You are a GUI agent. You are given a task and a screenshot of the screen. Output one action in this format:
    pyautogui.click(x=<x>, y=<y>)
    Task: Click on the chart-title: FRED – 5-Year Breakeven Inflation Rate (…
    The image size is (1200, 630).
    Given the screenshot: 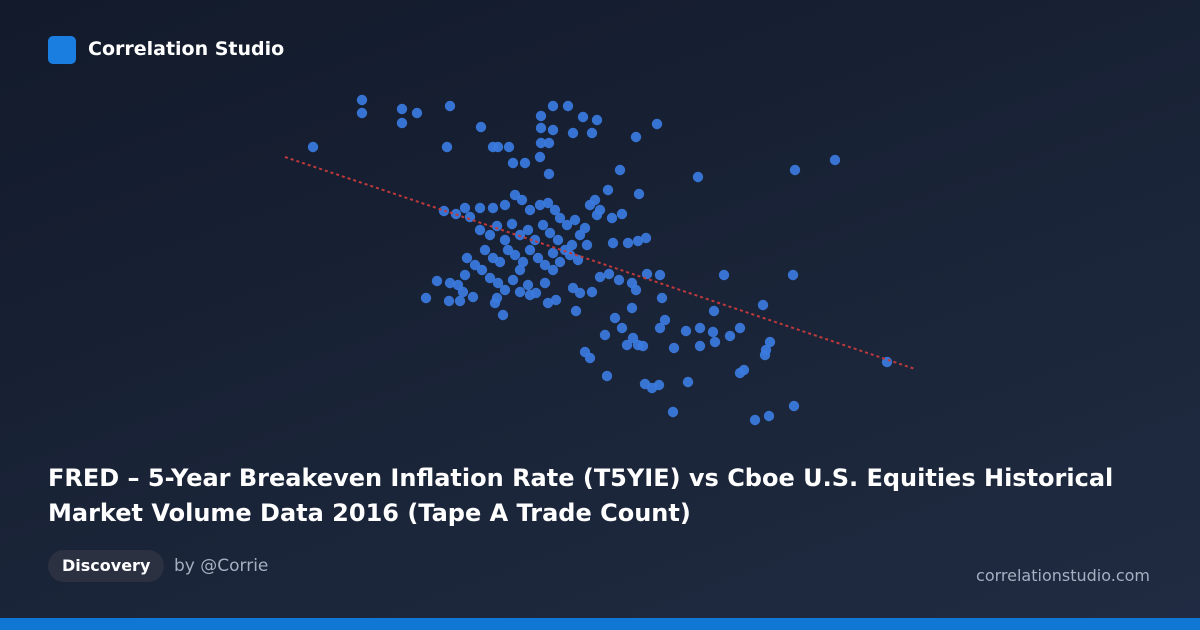 What is the action you would take?
    pyautogui.click(x=581, y=495)
    